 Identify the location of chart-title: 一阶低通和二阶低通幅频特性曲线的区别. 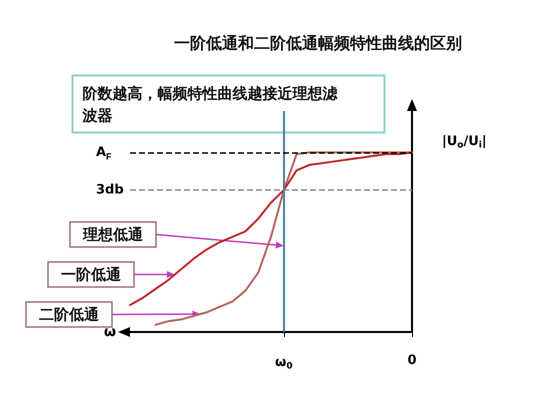
(318, 43).